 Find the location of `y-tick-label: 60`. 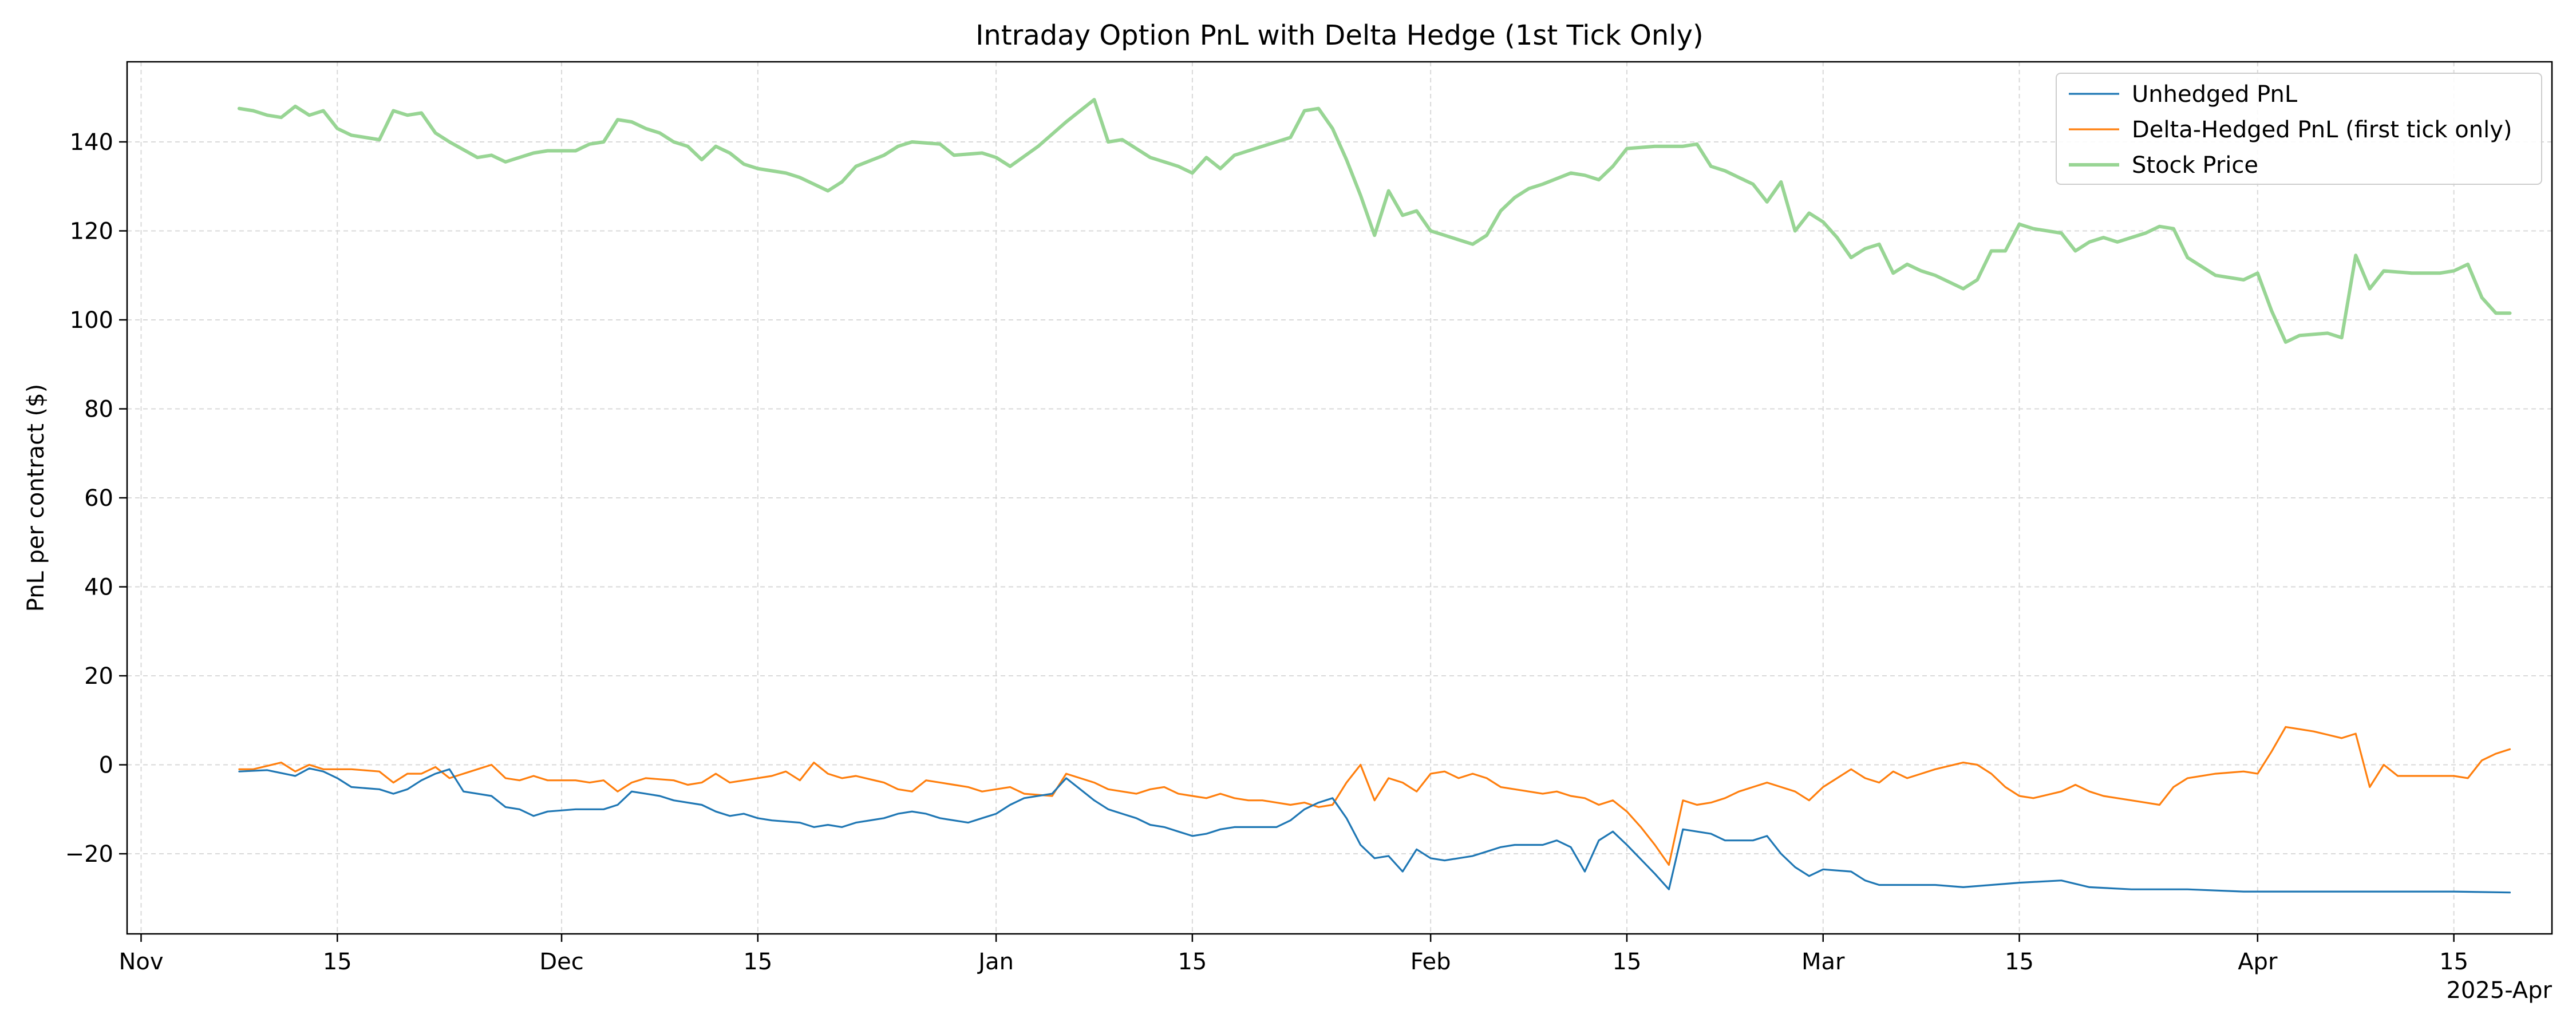

y-tick-label: 60 is located at coordinates (98, 498).